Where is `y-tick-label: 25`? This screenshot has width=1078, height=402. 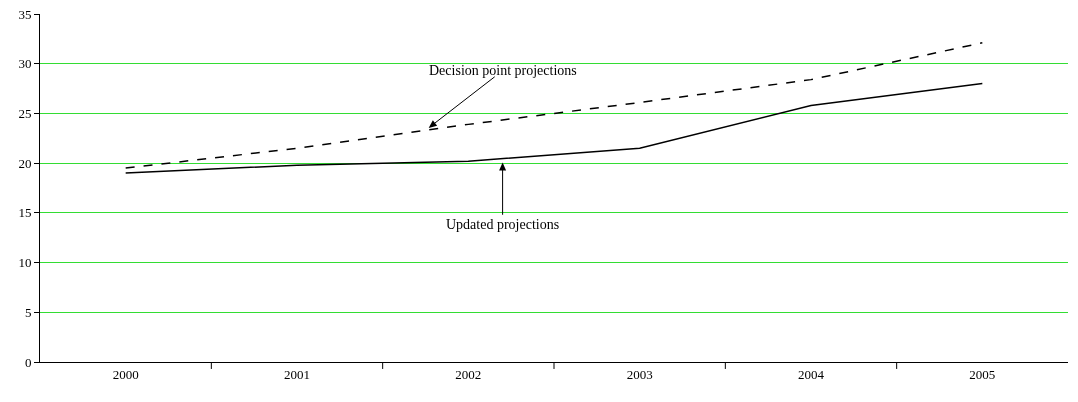
y-tick-label: 25 is located at coordinates (25, 113).